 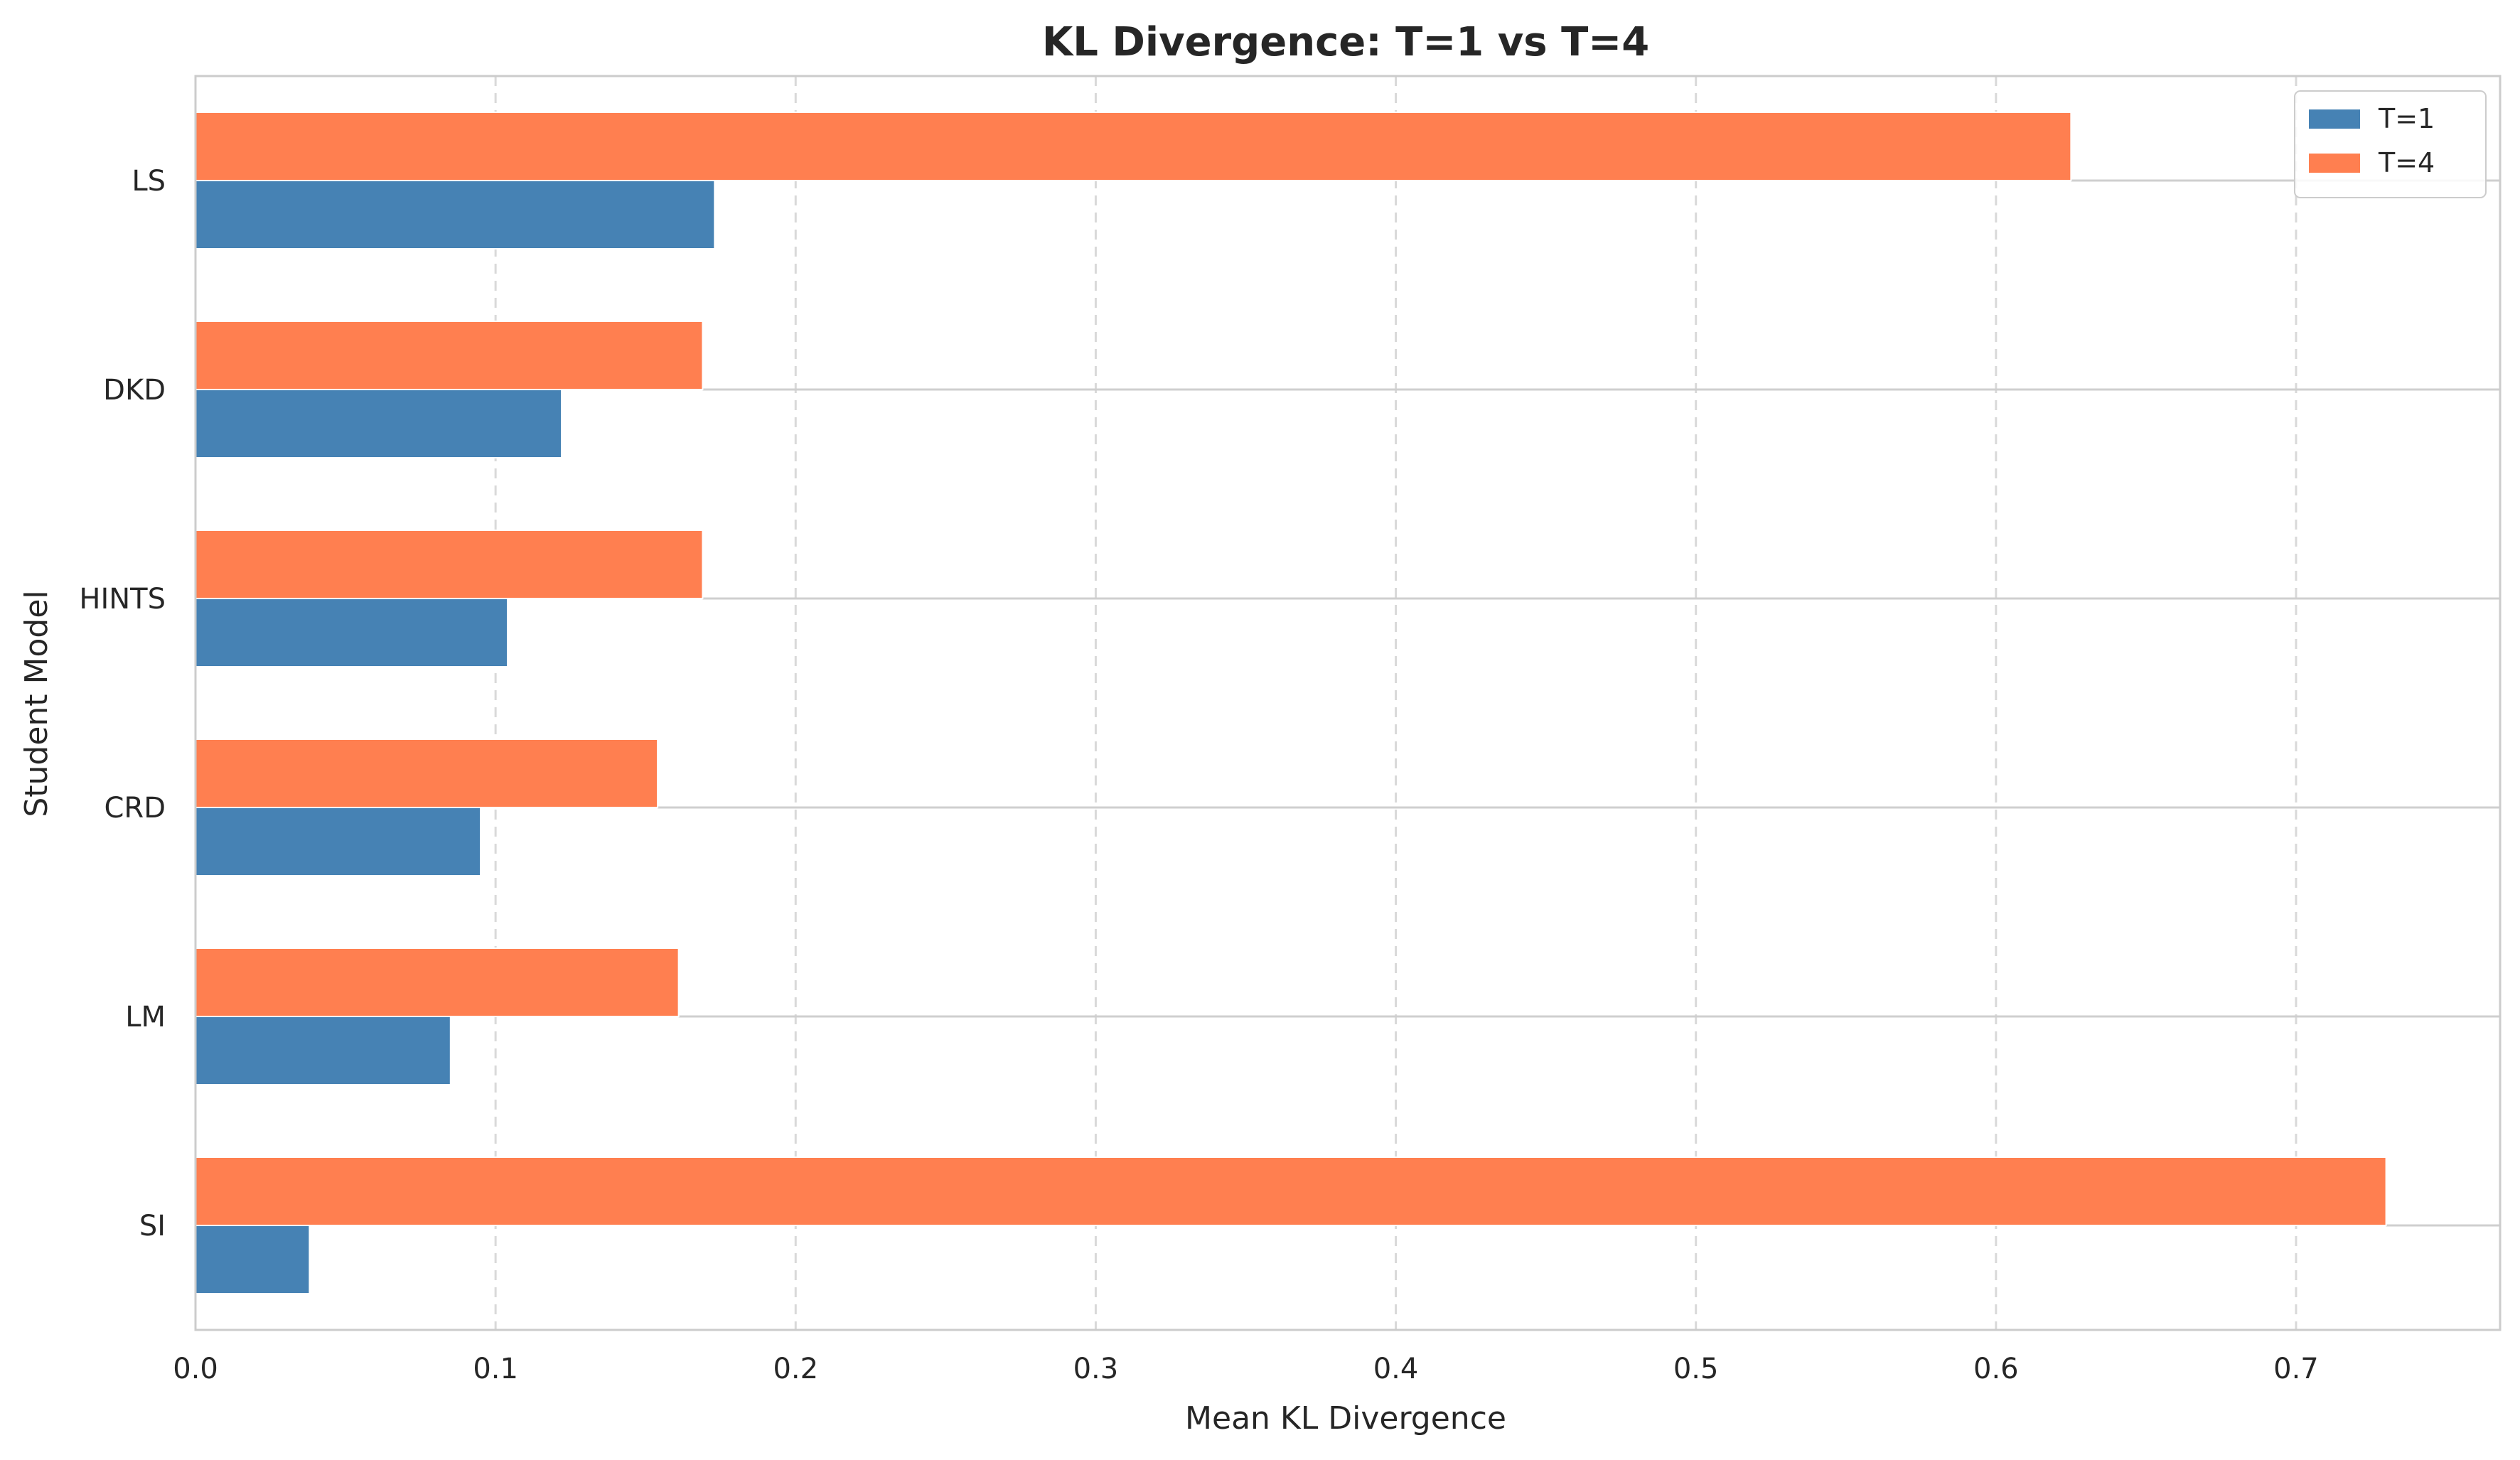 I want to click on y-axis-label: Student Model, so click(x=37, y=703).